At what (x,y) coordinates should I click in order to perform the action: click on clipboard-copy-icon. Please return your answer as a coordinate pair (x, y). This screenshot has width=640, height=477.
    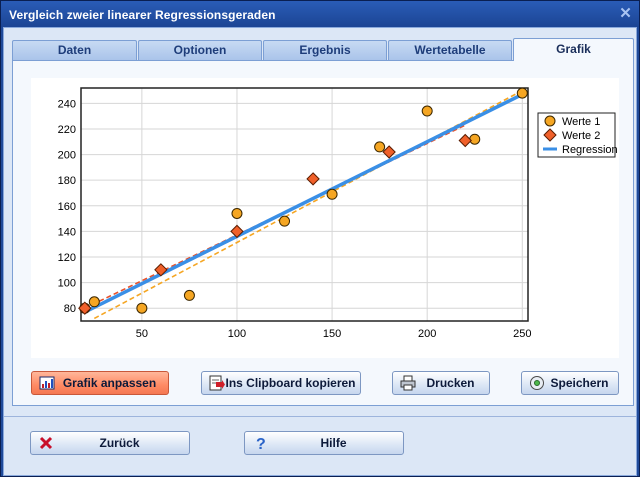
    Looking at the image, I should click on (217, 383).